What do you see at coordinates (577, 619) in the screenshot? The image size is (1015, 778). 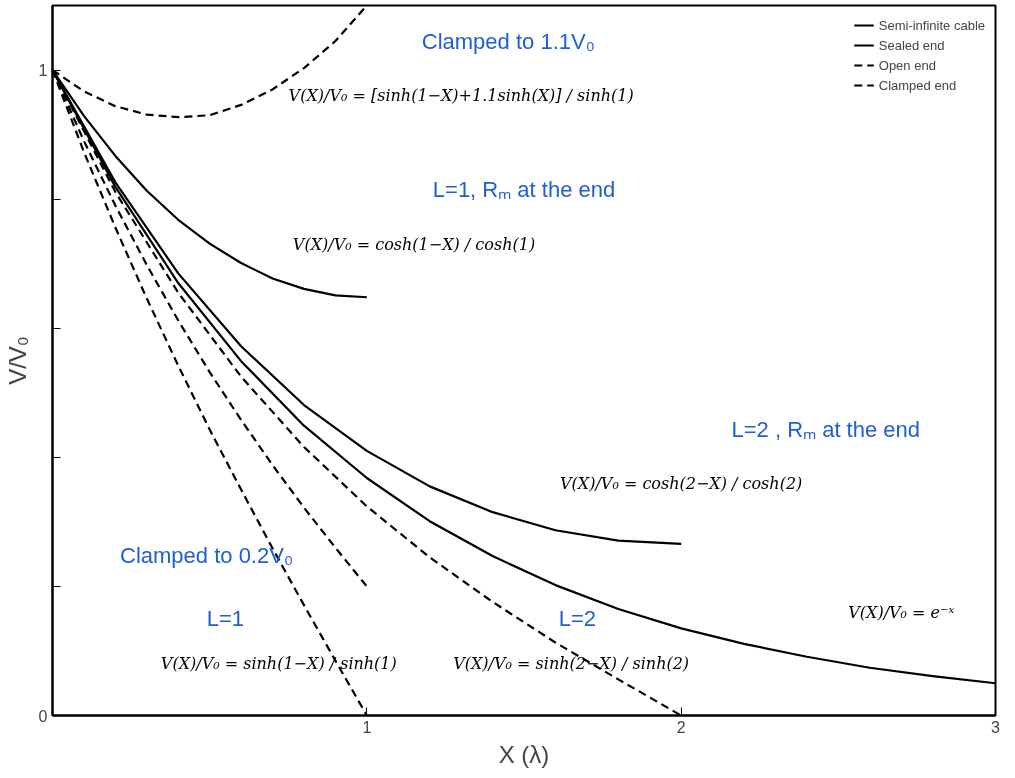 I see `annotation: L=2` at bounding box center [577, 619].